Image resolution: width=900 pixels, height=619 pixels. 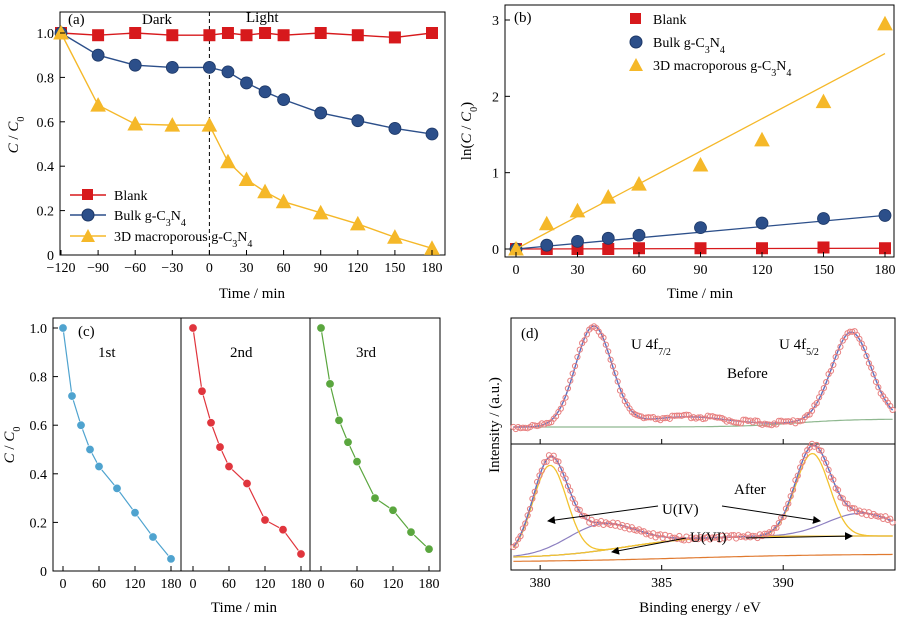 What do you see at coordinates (39, 475) in the screenshot?
I see `y-tick-label: 0.4` at bounding box center [39, 475].